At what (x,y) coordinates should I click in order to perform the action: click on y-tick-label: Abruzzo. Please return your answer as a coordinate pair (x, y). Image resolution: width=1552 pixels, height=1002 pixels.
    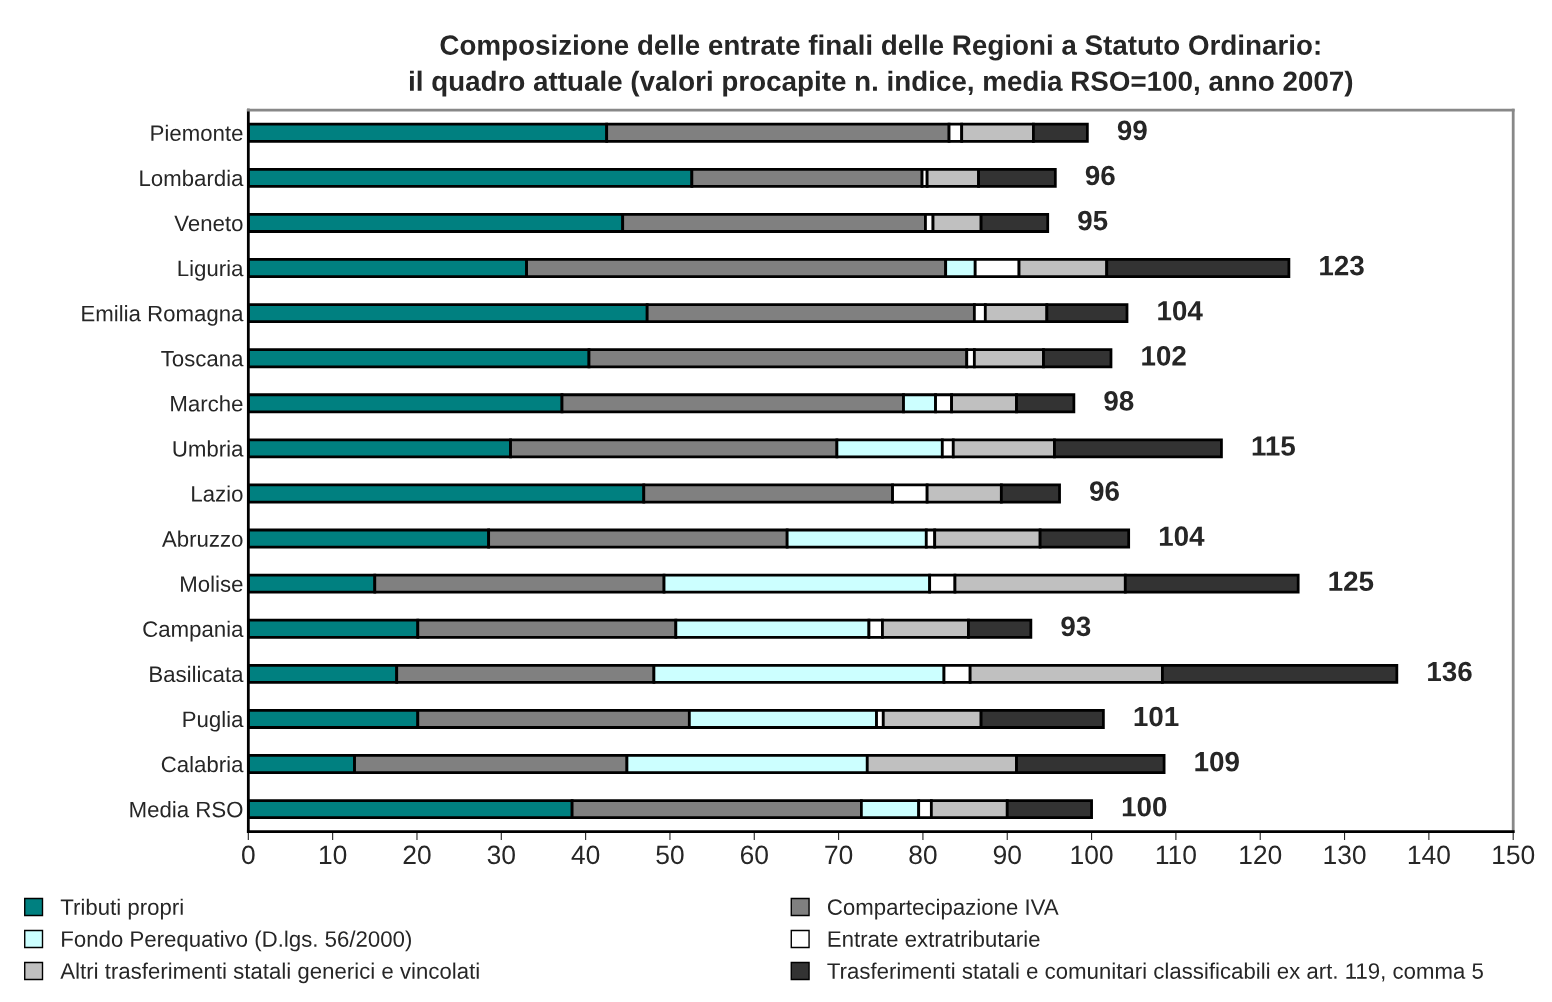
    Looking at the image, I should click on (202, 538).